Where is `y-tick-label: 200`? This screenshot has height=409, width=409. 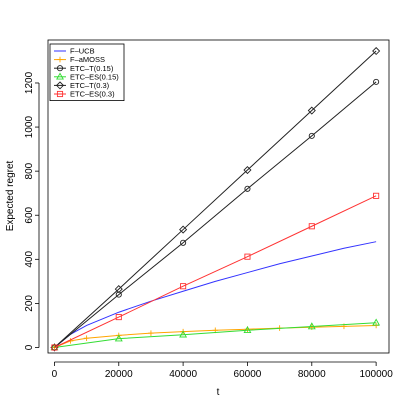
y-tick-label: 200 is located at coordinates (29, 303).